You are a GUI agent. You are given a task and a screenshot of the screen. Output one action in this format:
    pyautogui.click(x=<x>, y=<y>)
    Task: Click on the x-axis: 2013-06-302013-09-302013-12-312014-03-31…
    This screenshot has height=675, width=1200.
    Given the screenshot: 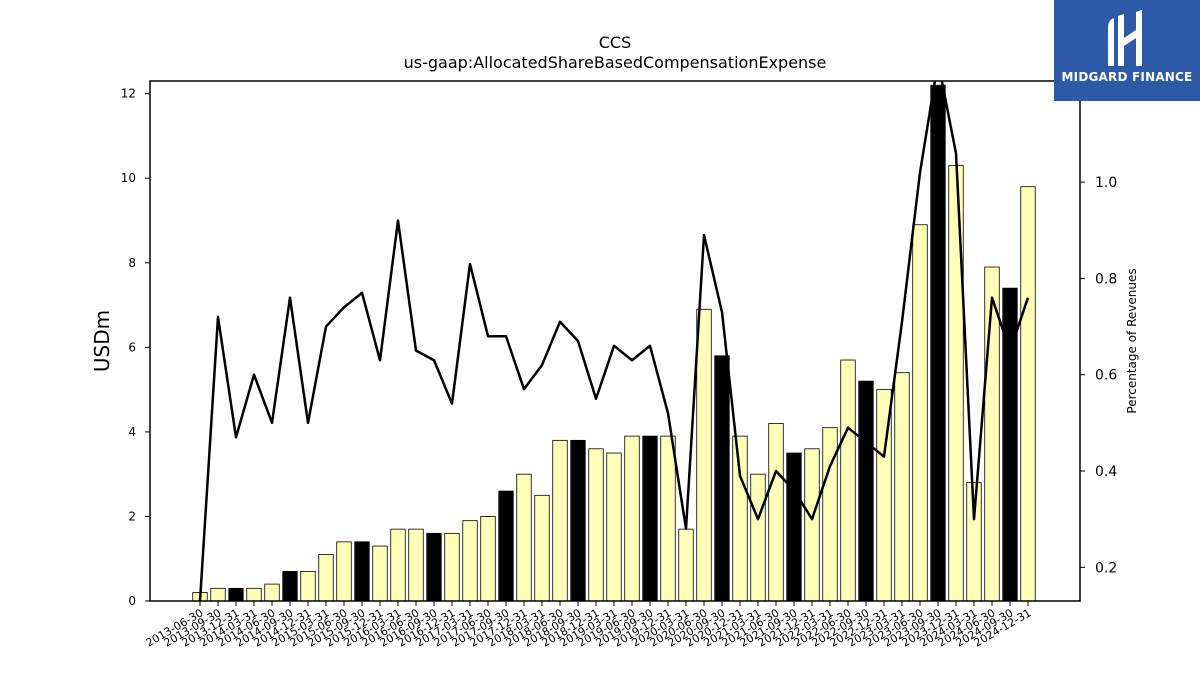 What is the action you would take?
    pyautogui.click(x=589, y=625)
    